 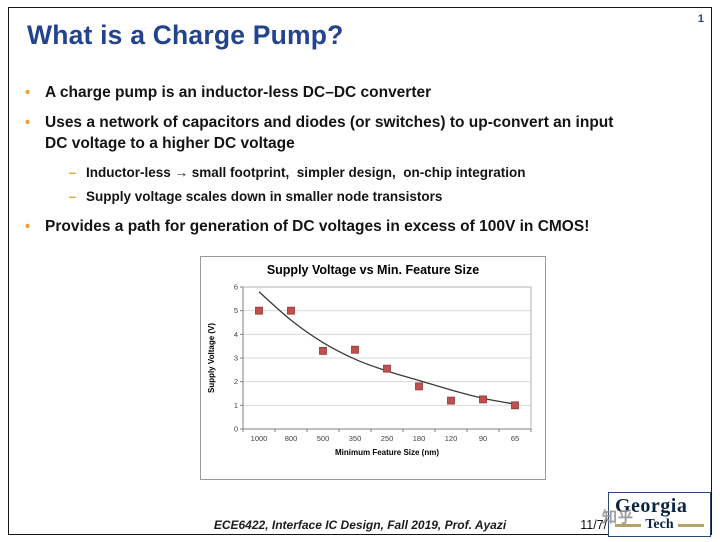 I want to click on svg-text: 120, so click(x=451, y=438).